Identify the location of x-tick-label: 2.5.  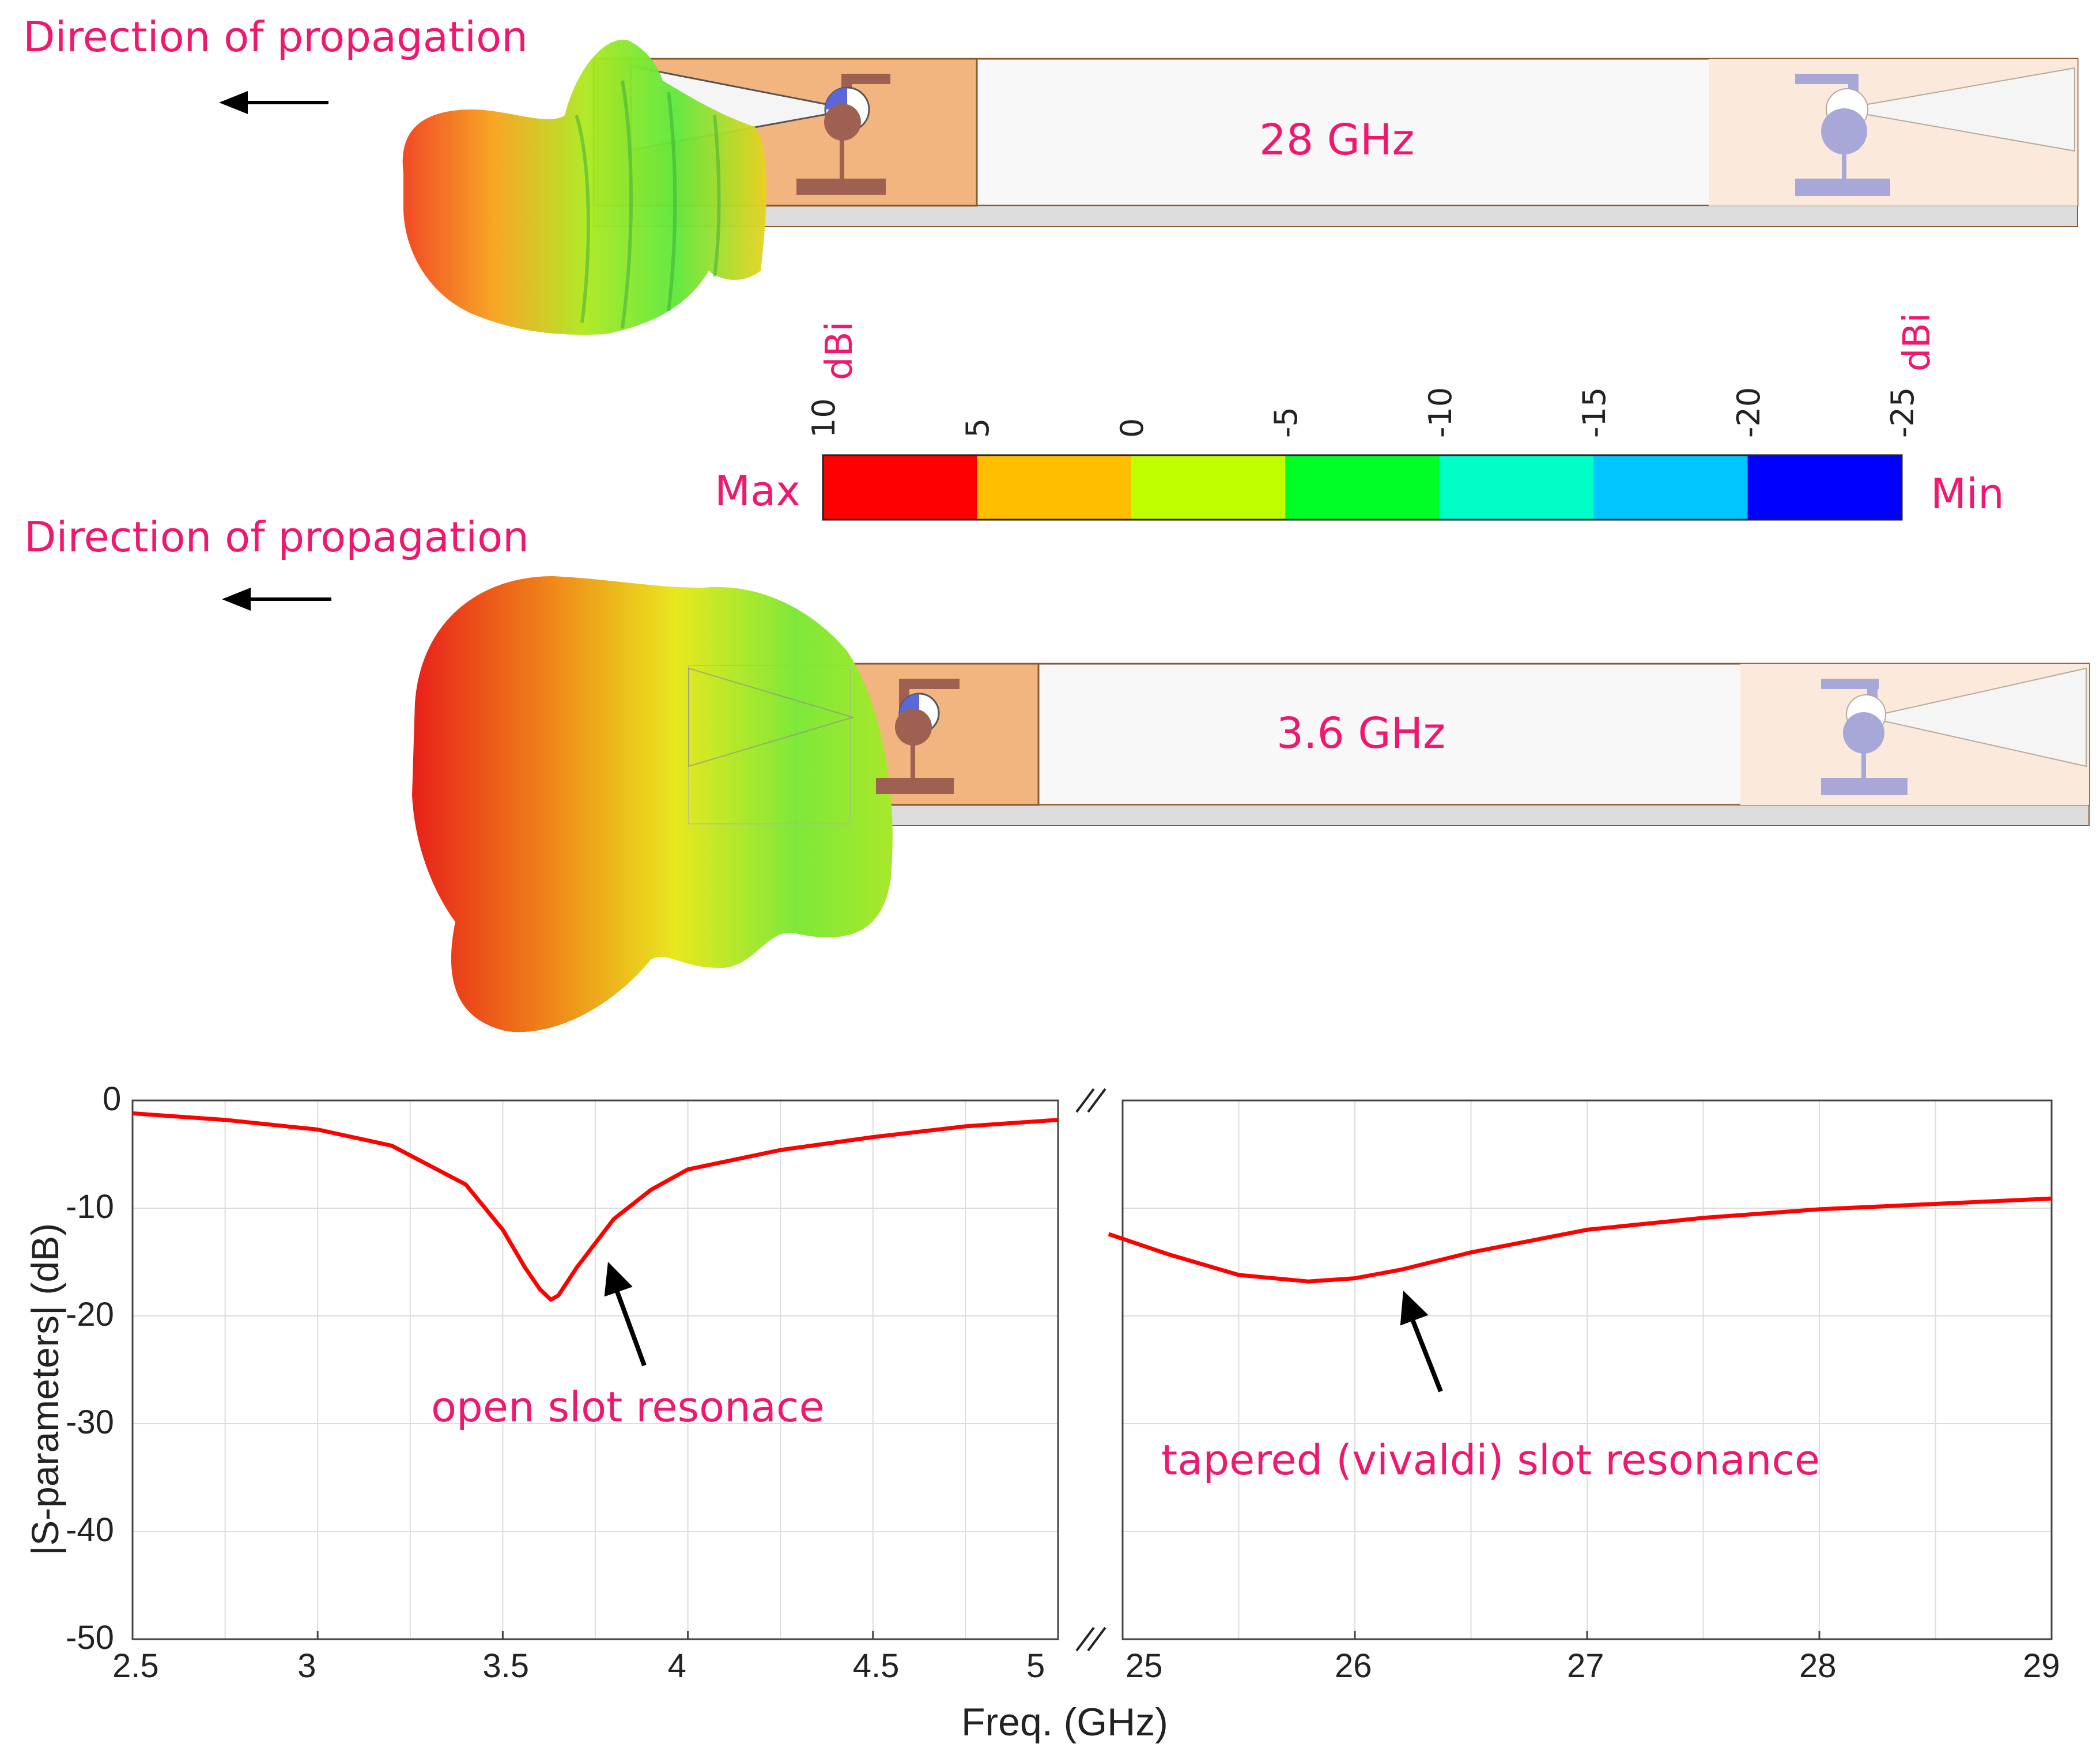
(135, 1666).